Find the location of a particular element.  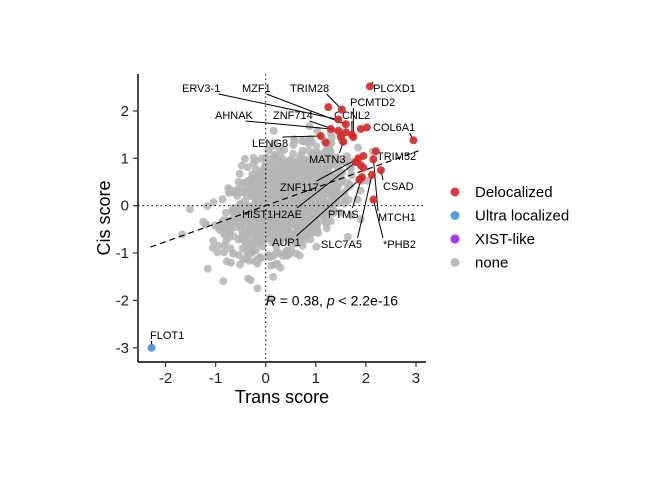

x-tick-label: 1 is located at coordinates (316, 378).